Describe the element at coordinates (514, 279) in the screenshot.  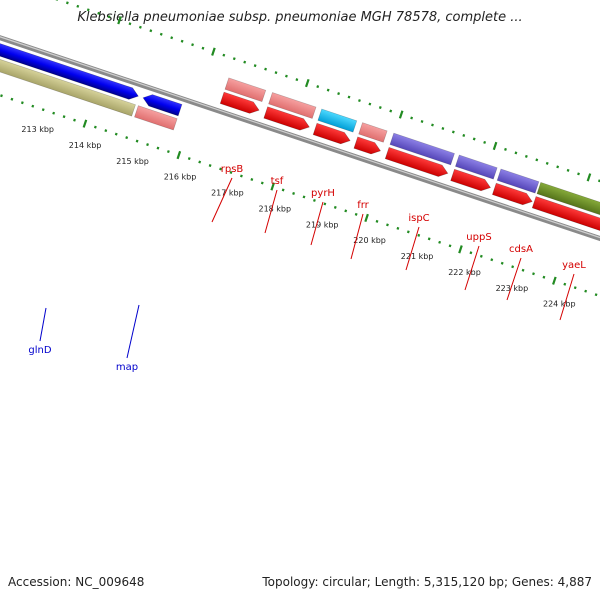
I see `cdsA-leader-line` at that location.